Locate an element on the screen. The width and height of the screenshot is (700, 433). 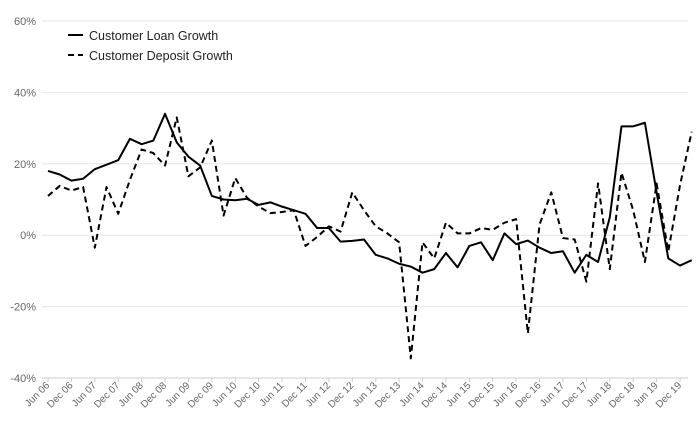
x-tick-label: Dec 16 is located at coordinates (528, 395).